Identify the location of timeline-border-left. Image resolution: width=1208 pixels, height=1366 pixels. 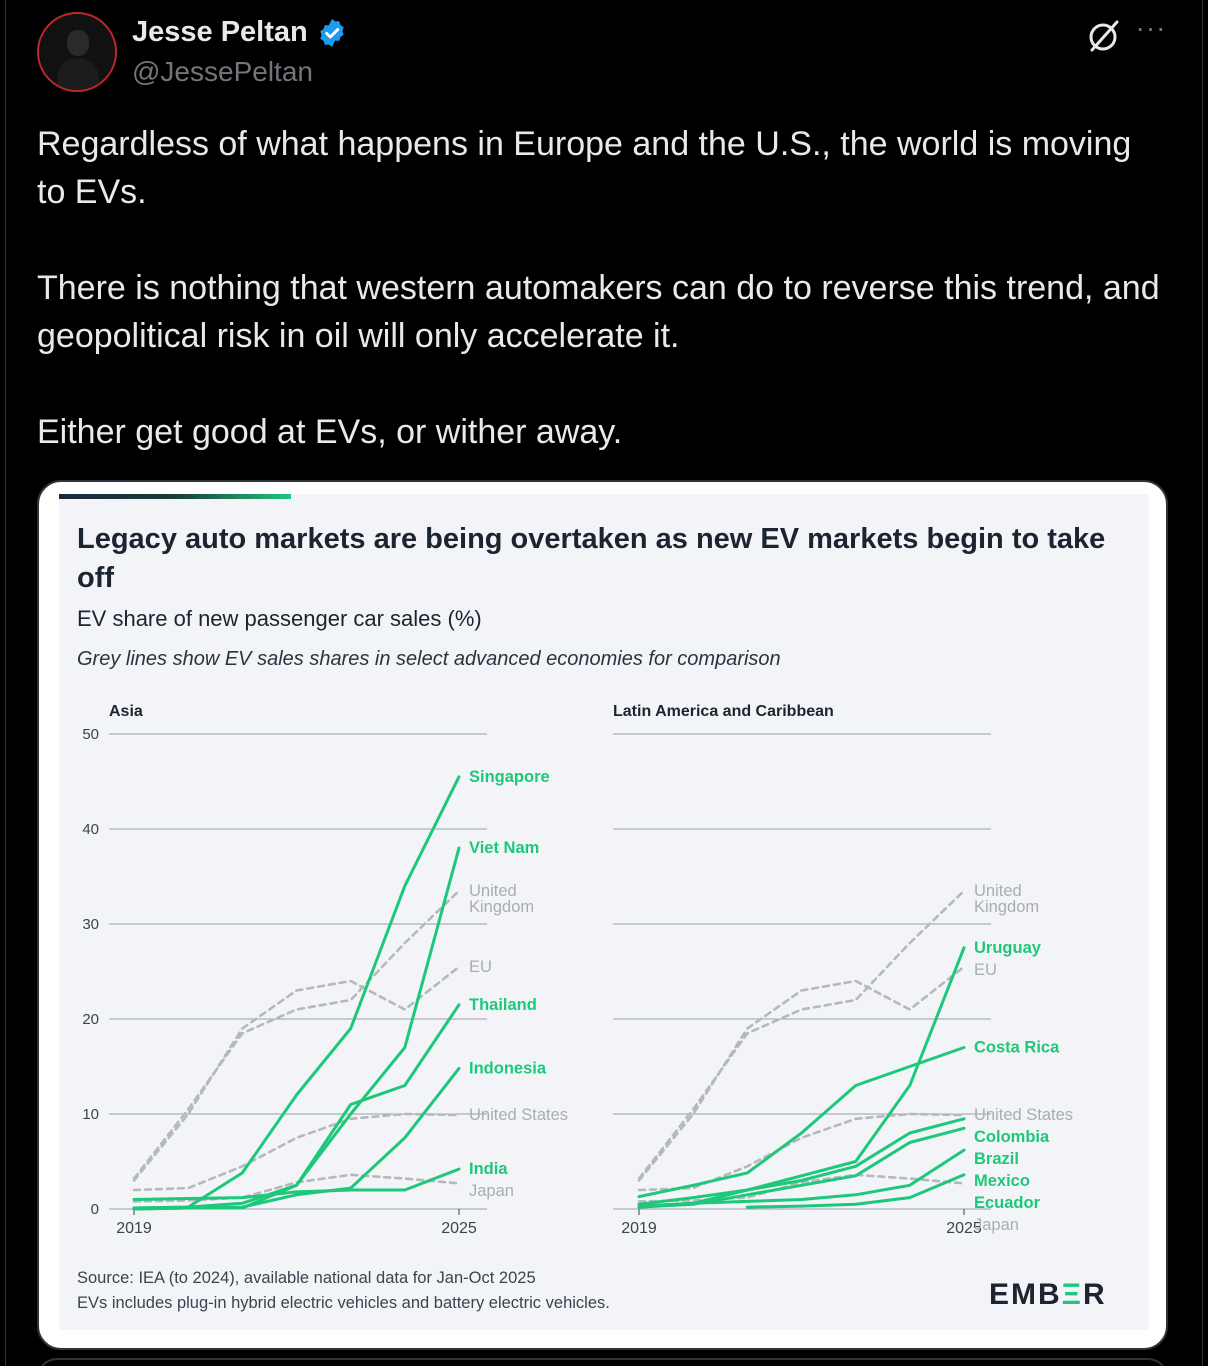
(5, 683).